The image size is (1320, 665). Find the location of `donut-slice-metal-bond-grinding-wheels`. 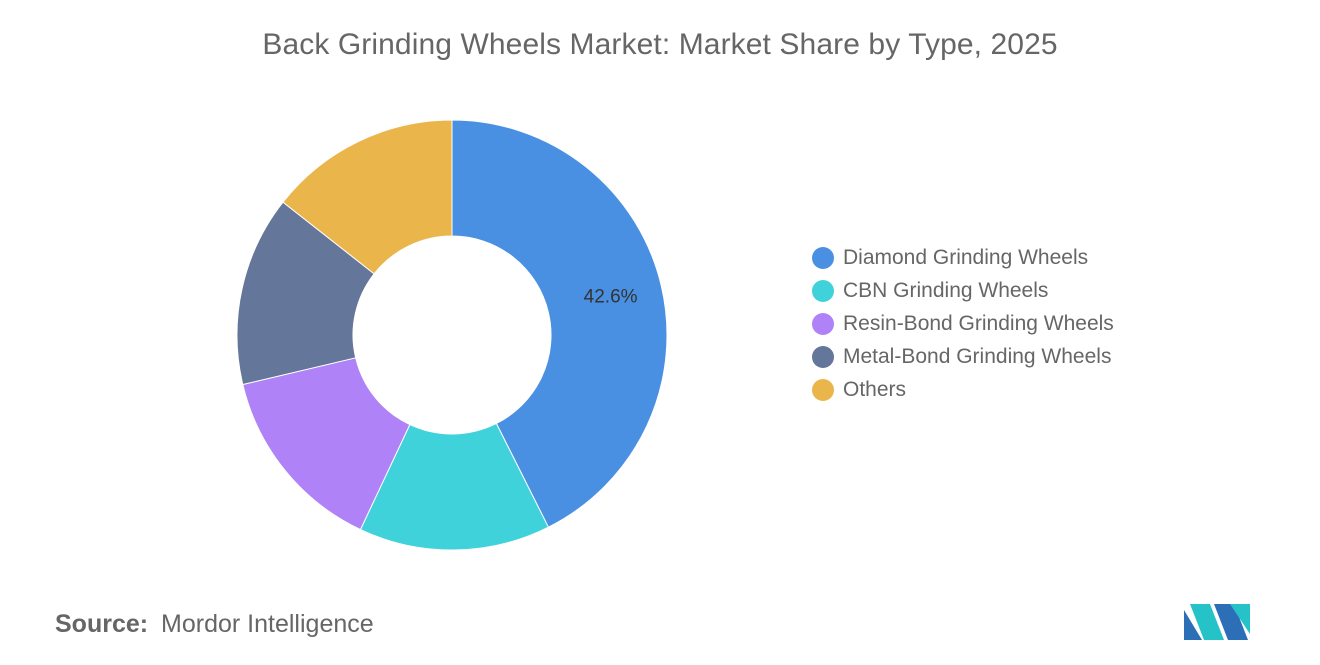

donut-slice-metal-bond-grinding-wheels is located at coordinates (305, 293).